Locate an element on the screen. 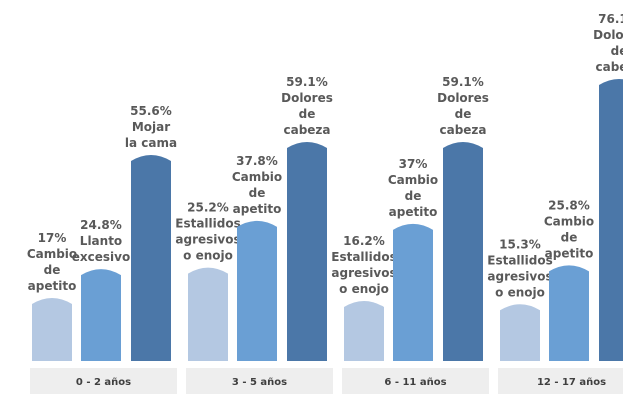  category-label-0-2-anos: 0 - 2 años is located at coordinates (103, 382).